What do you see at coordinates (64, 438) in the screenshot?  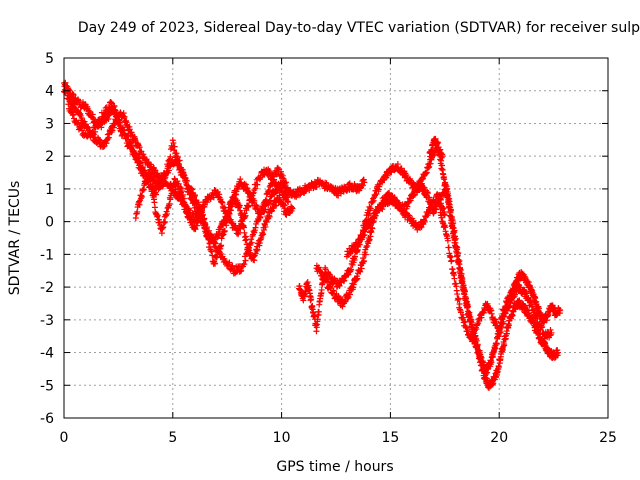 I see `x-tick-label: 0` at bounding box center [64, 438].